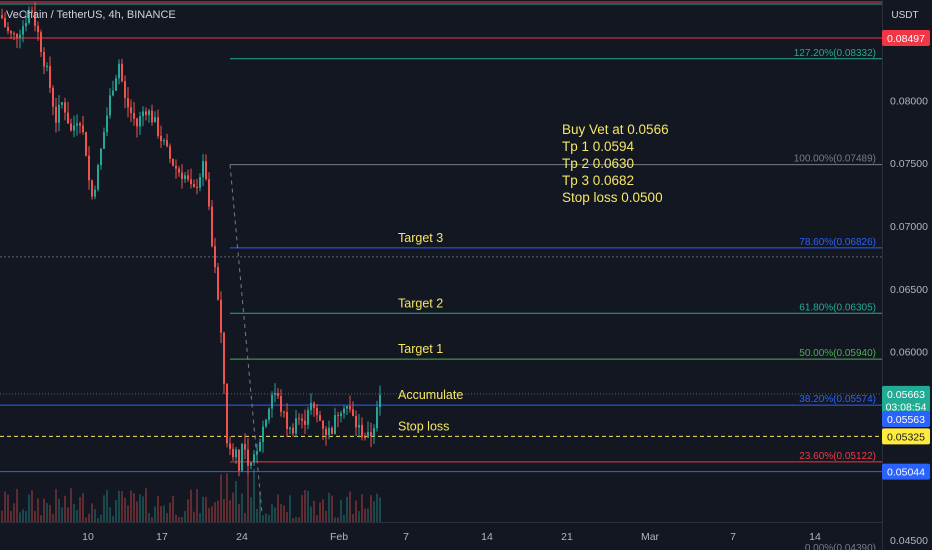 This screenshot has height=550, width=932. Describe the element at coordinates (598, 180) in the screenshot. I see `note-line: Tp 3 0.0682` at that location.